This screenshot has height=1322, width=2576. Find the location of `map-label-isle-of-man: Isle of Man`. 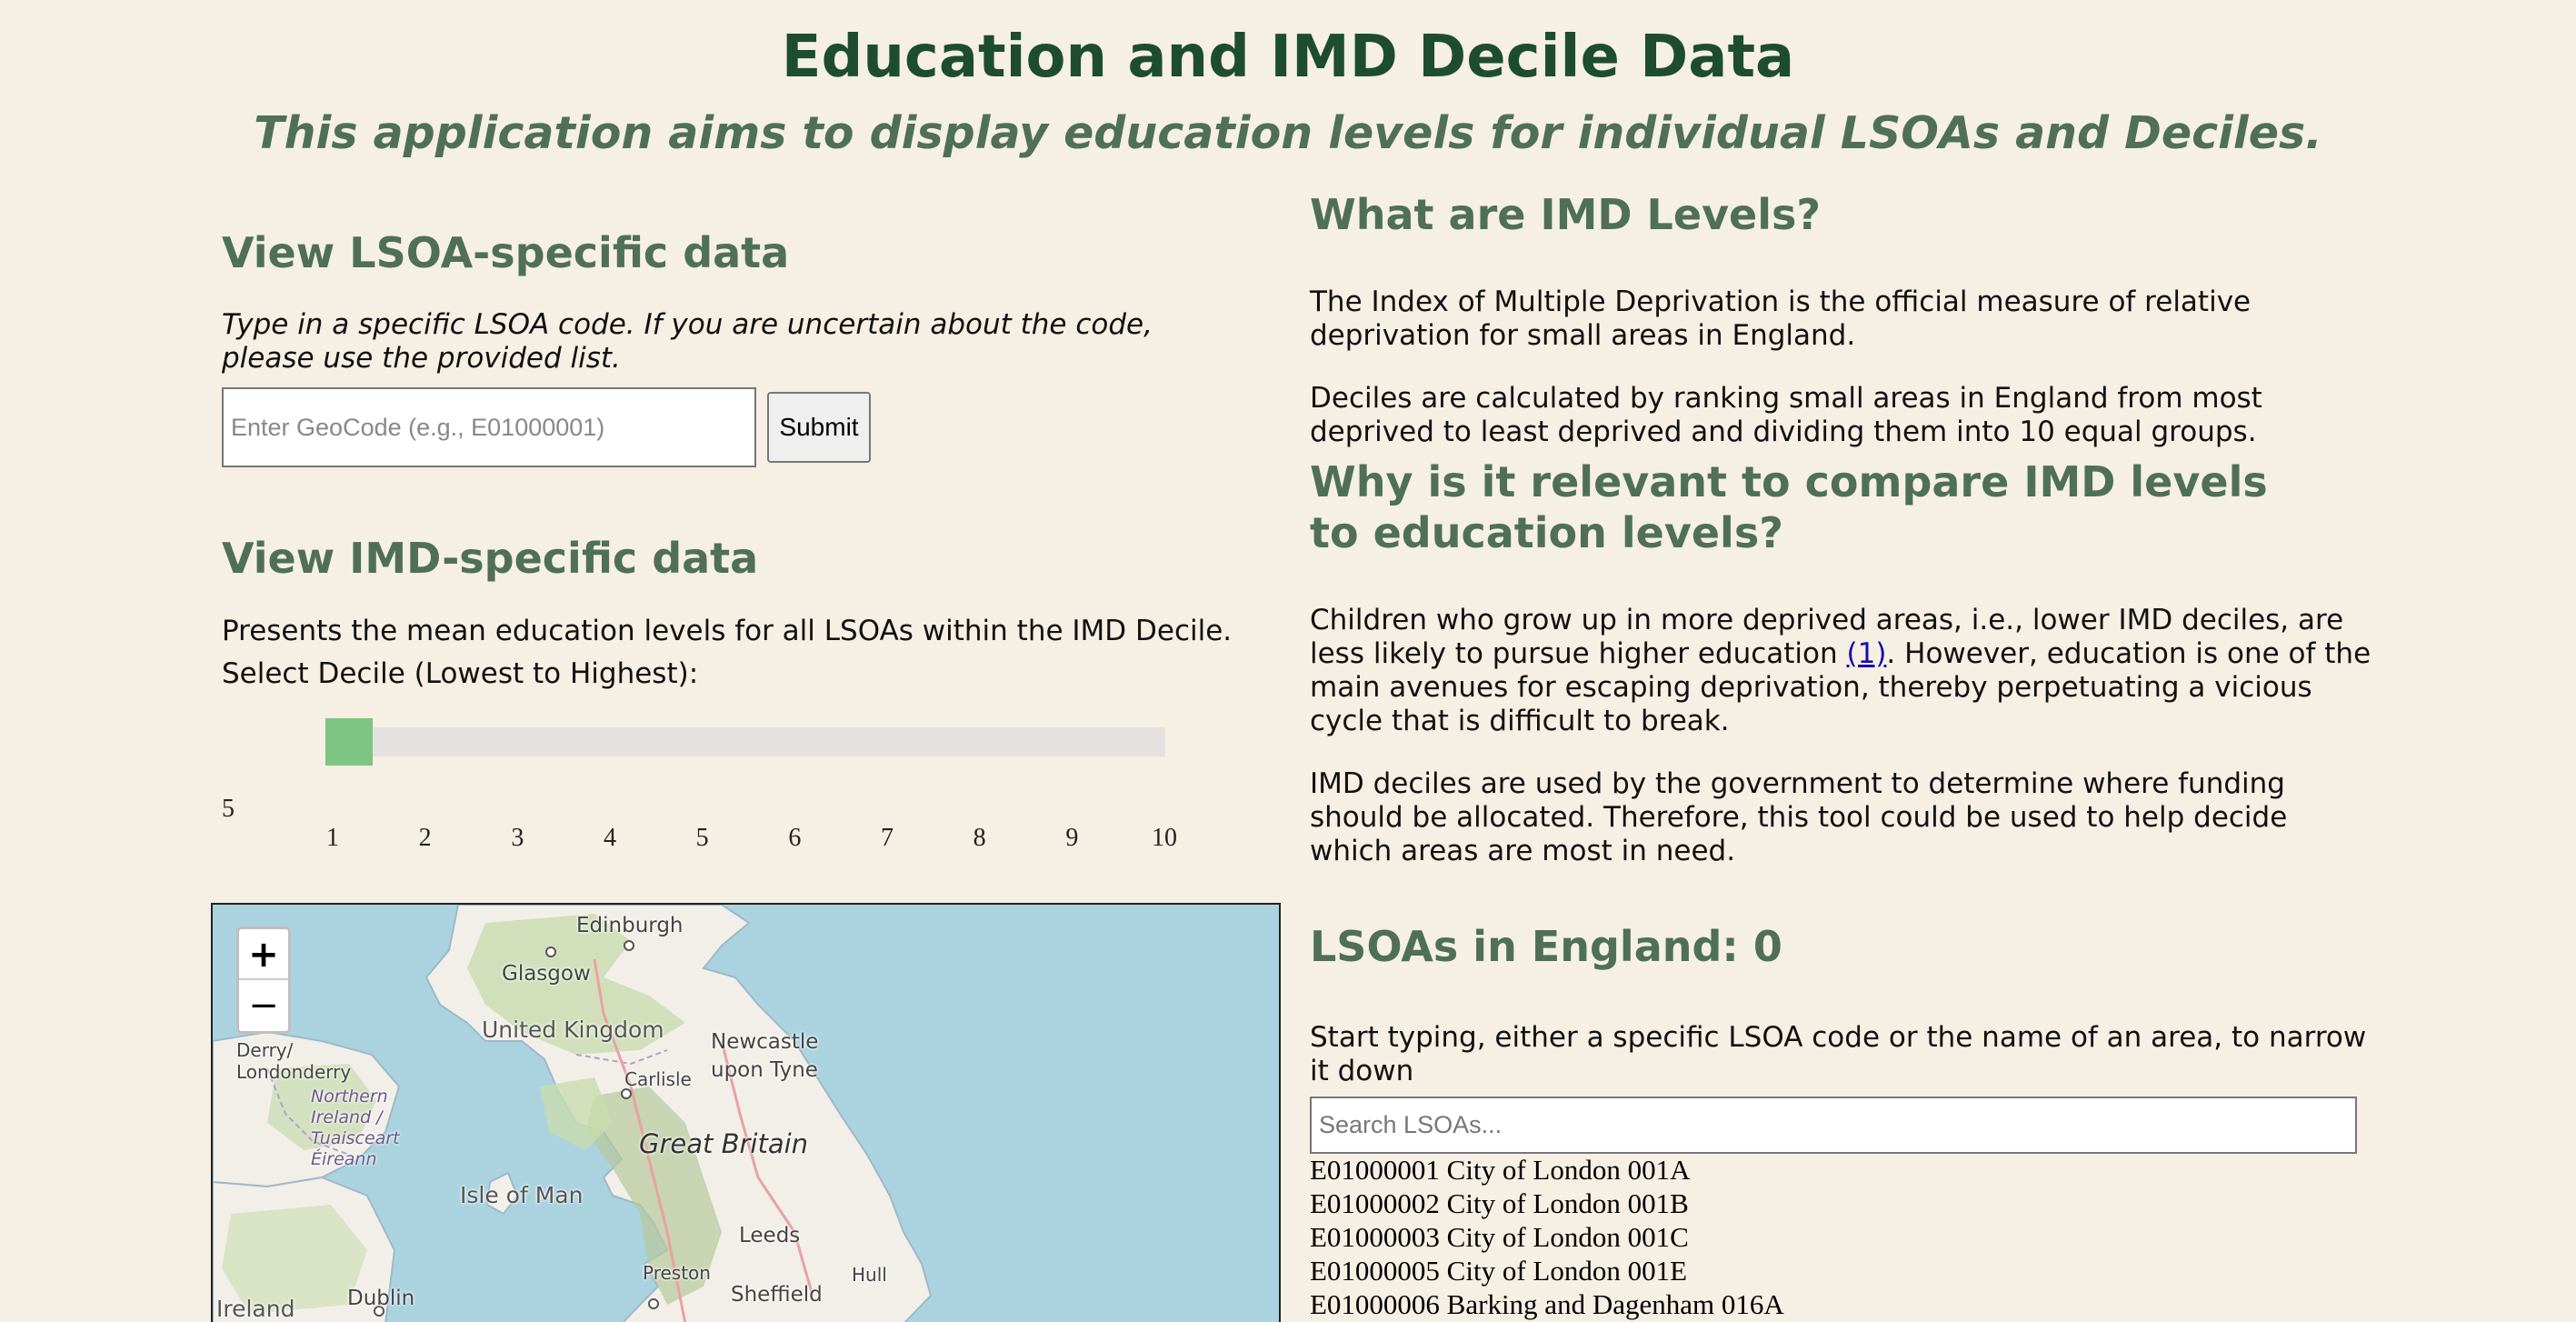

map-label-isle-of-man: Isle of Man is located at coordinates (522, 1195).